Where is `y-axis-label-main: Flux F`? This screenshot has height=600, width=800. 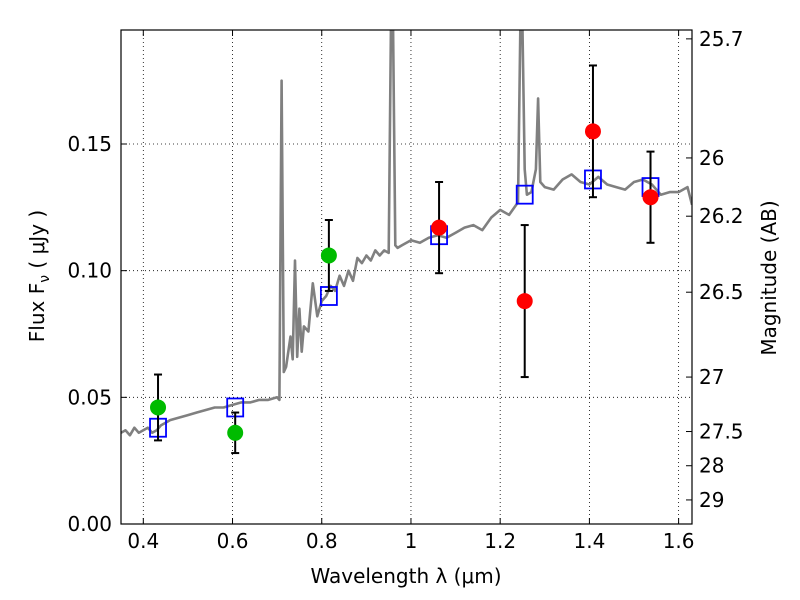
y-axis-label-main: Flux F is located at coordinates (37, 312).